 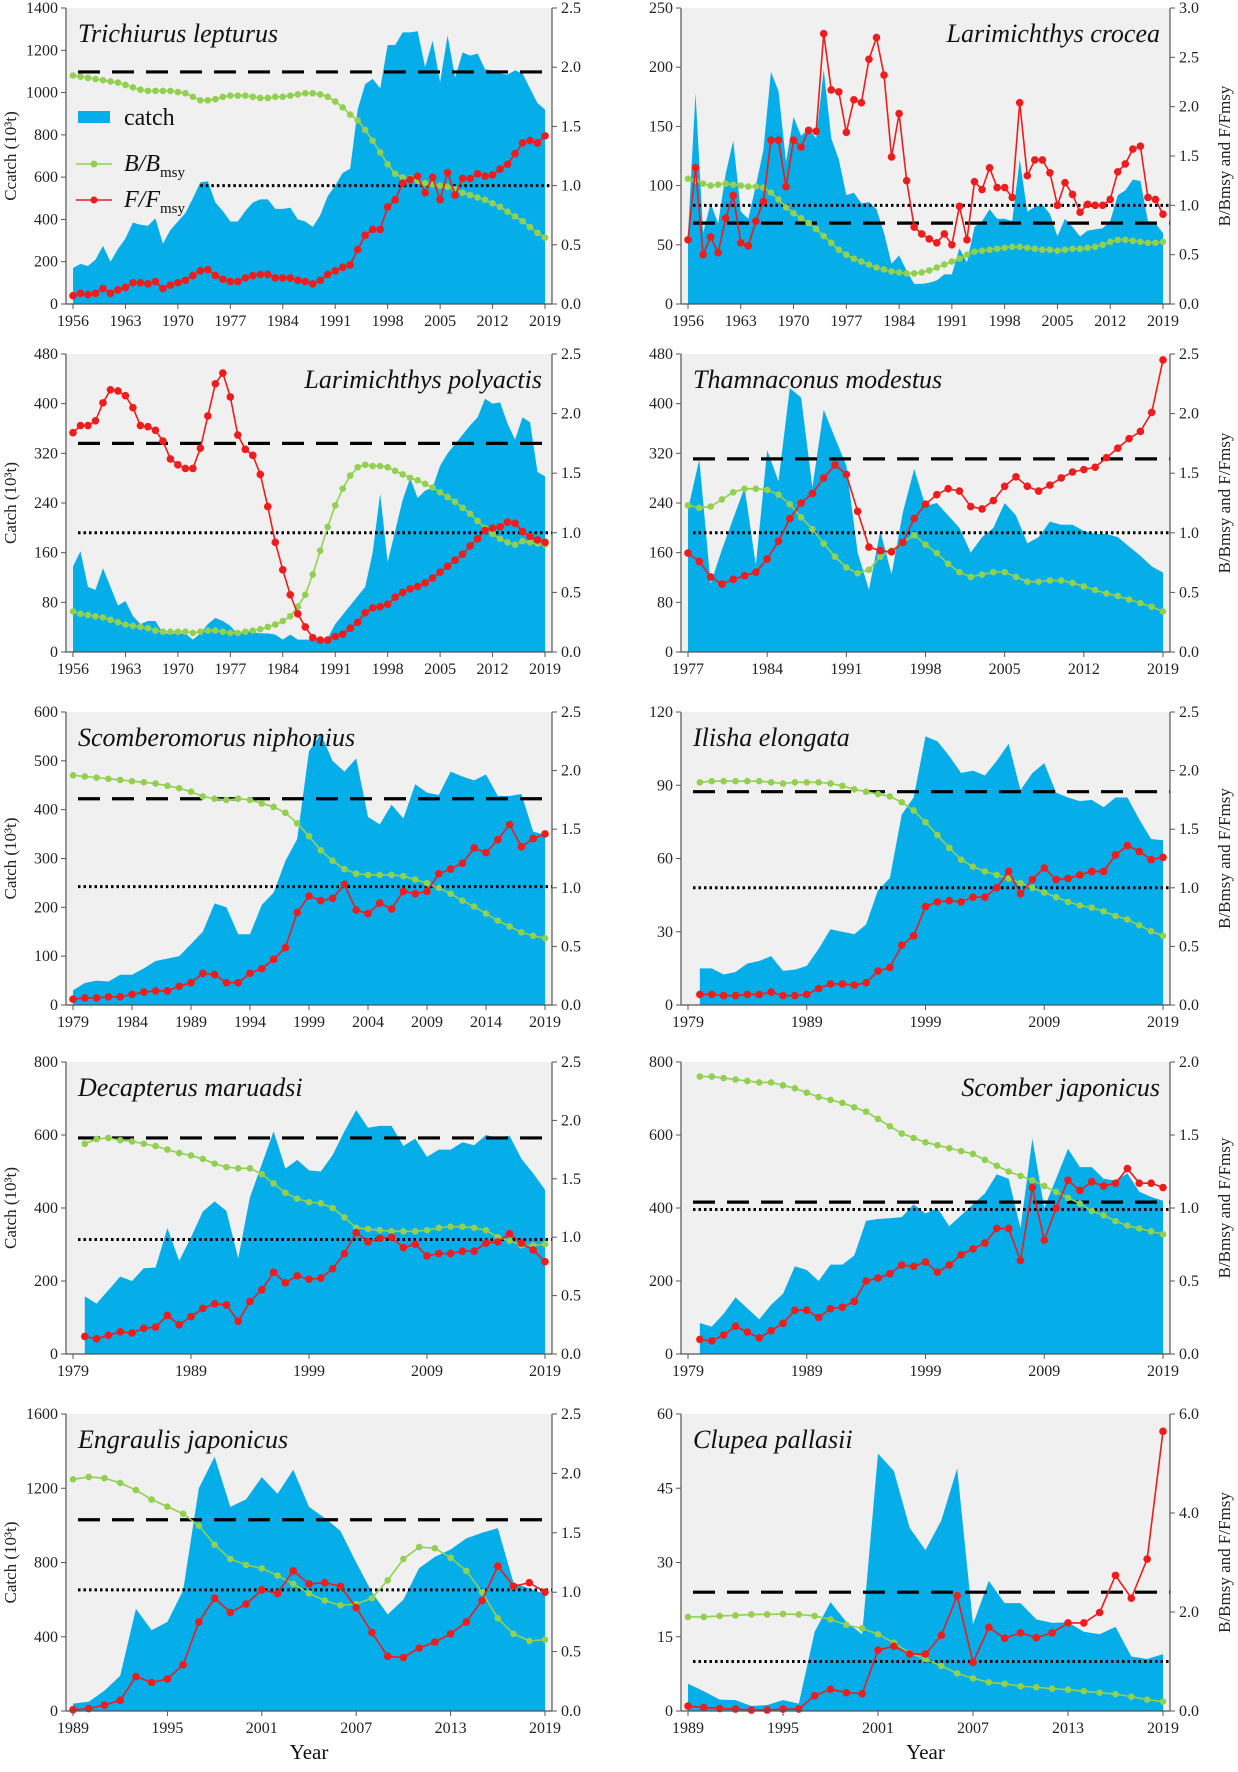 What do you see at coordinates (297, 614) in the screenshot?
I see `f-fmsy-point-1986` at bounding box center [297, 614].